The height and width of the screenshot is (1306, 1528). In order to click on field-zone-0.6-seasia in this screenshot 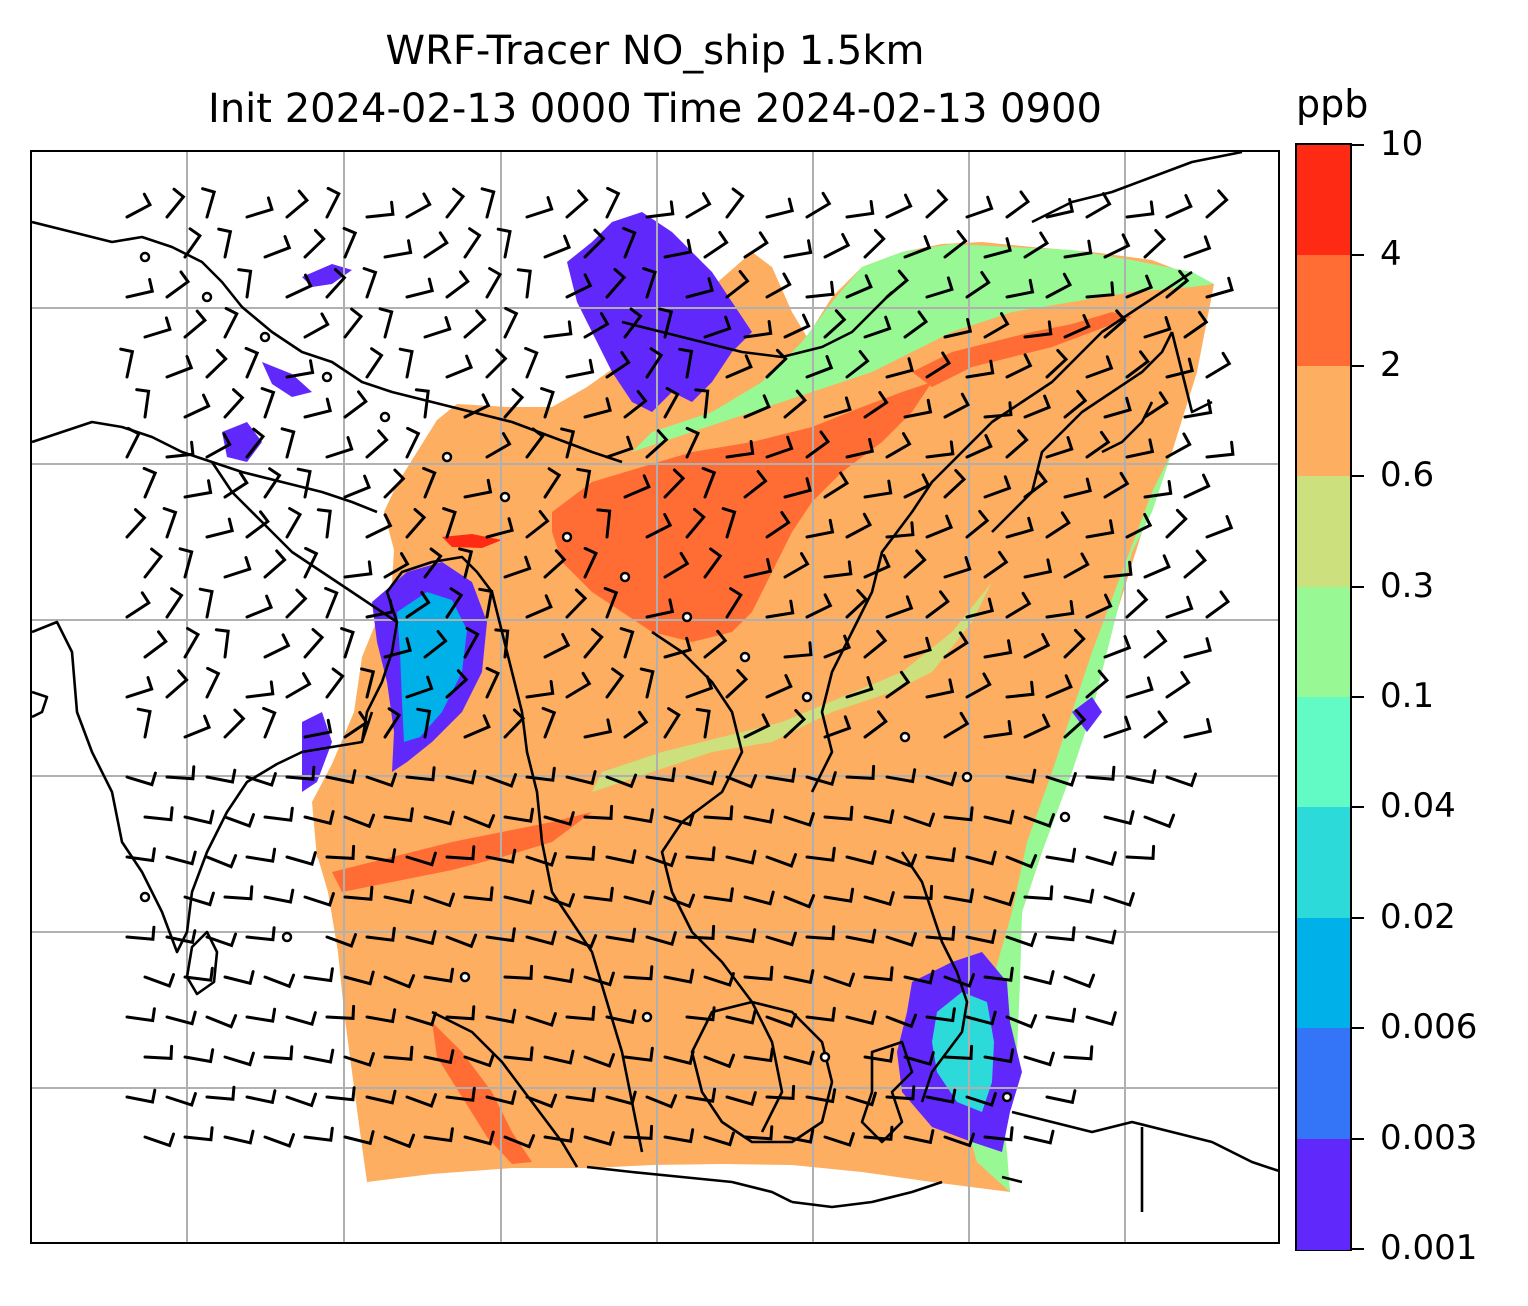, I will do `click(462, 852)`.